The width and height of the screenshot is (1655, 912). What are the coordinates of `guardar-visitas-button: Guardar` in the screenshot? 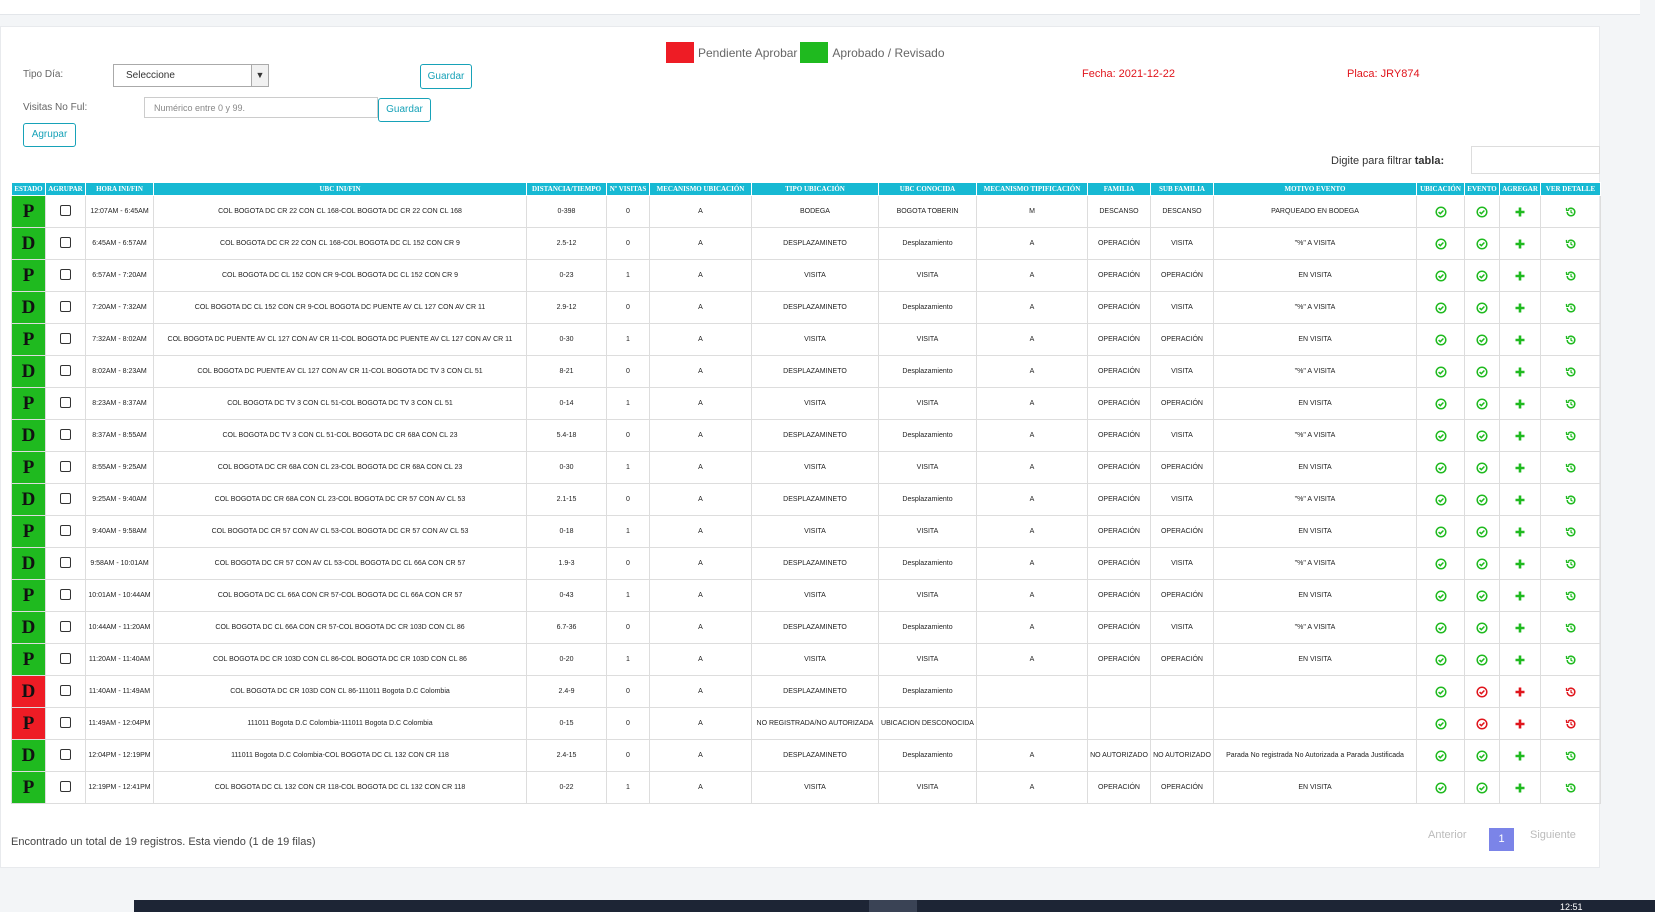 It's located at (404, 110).